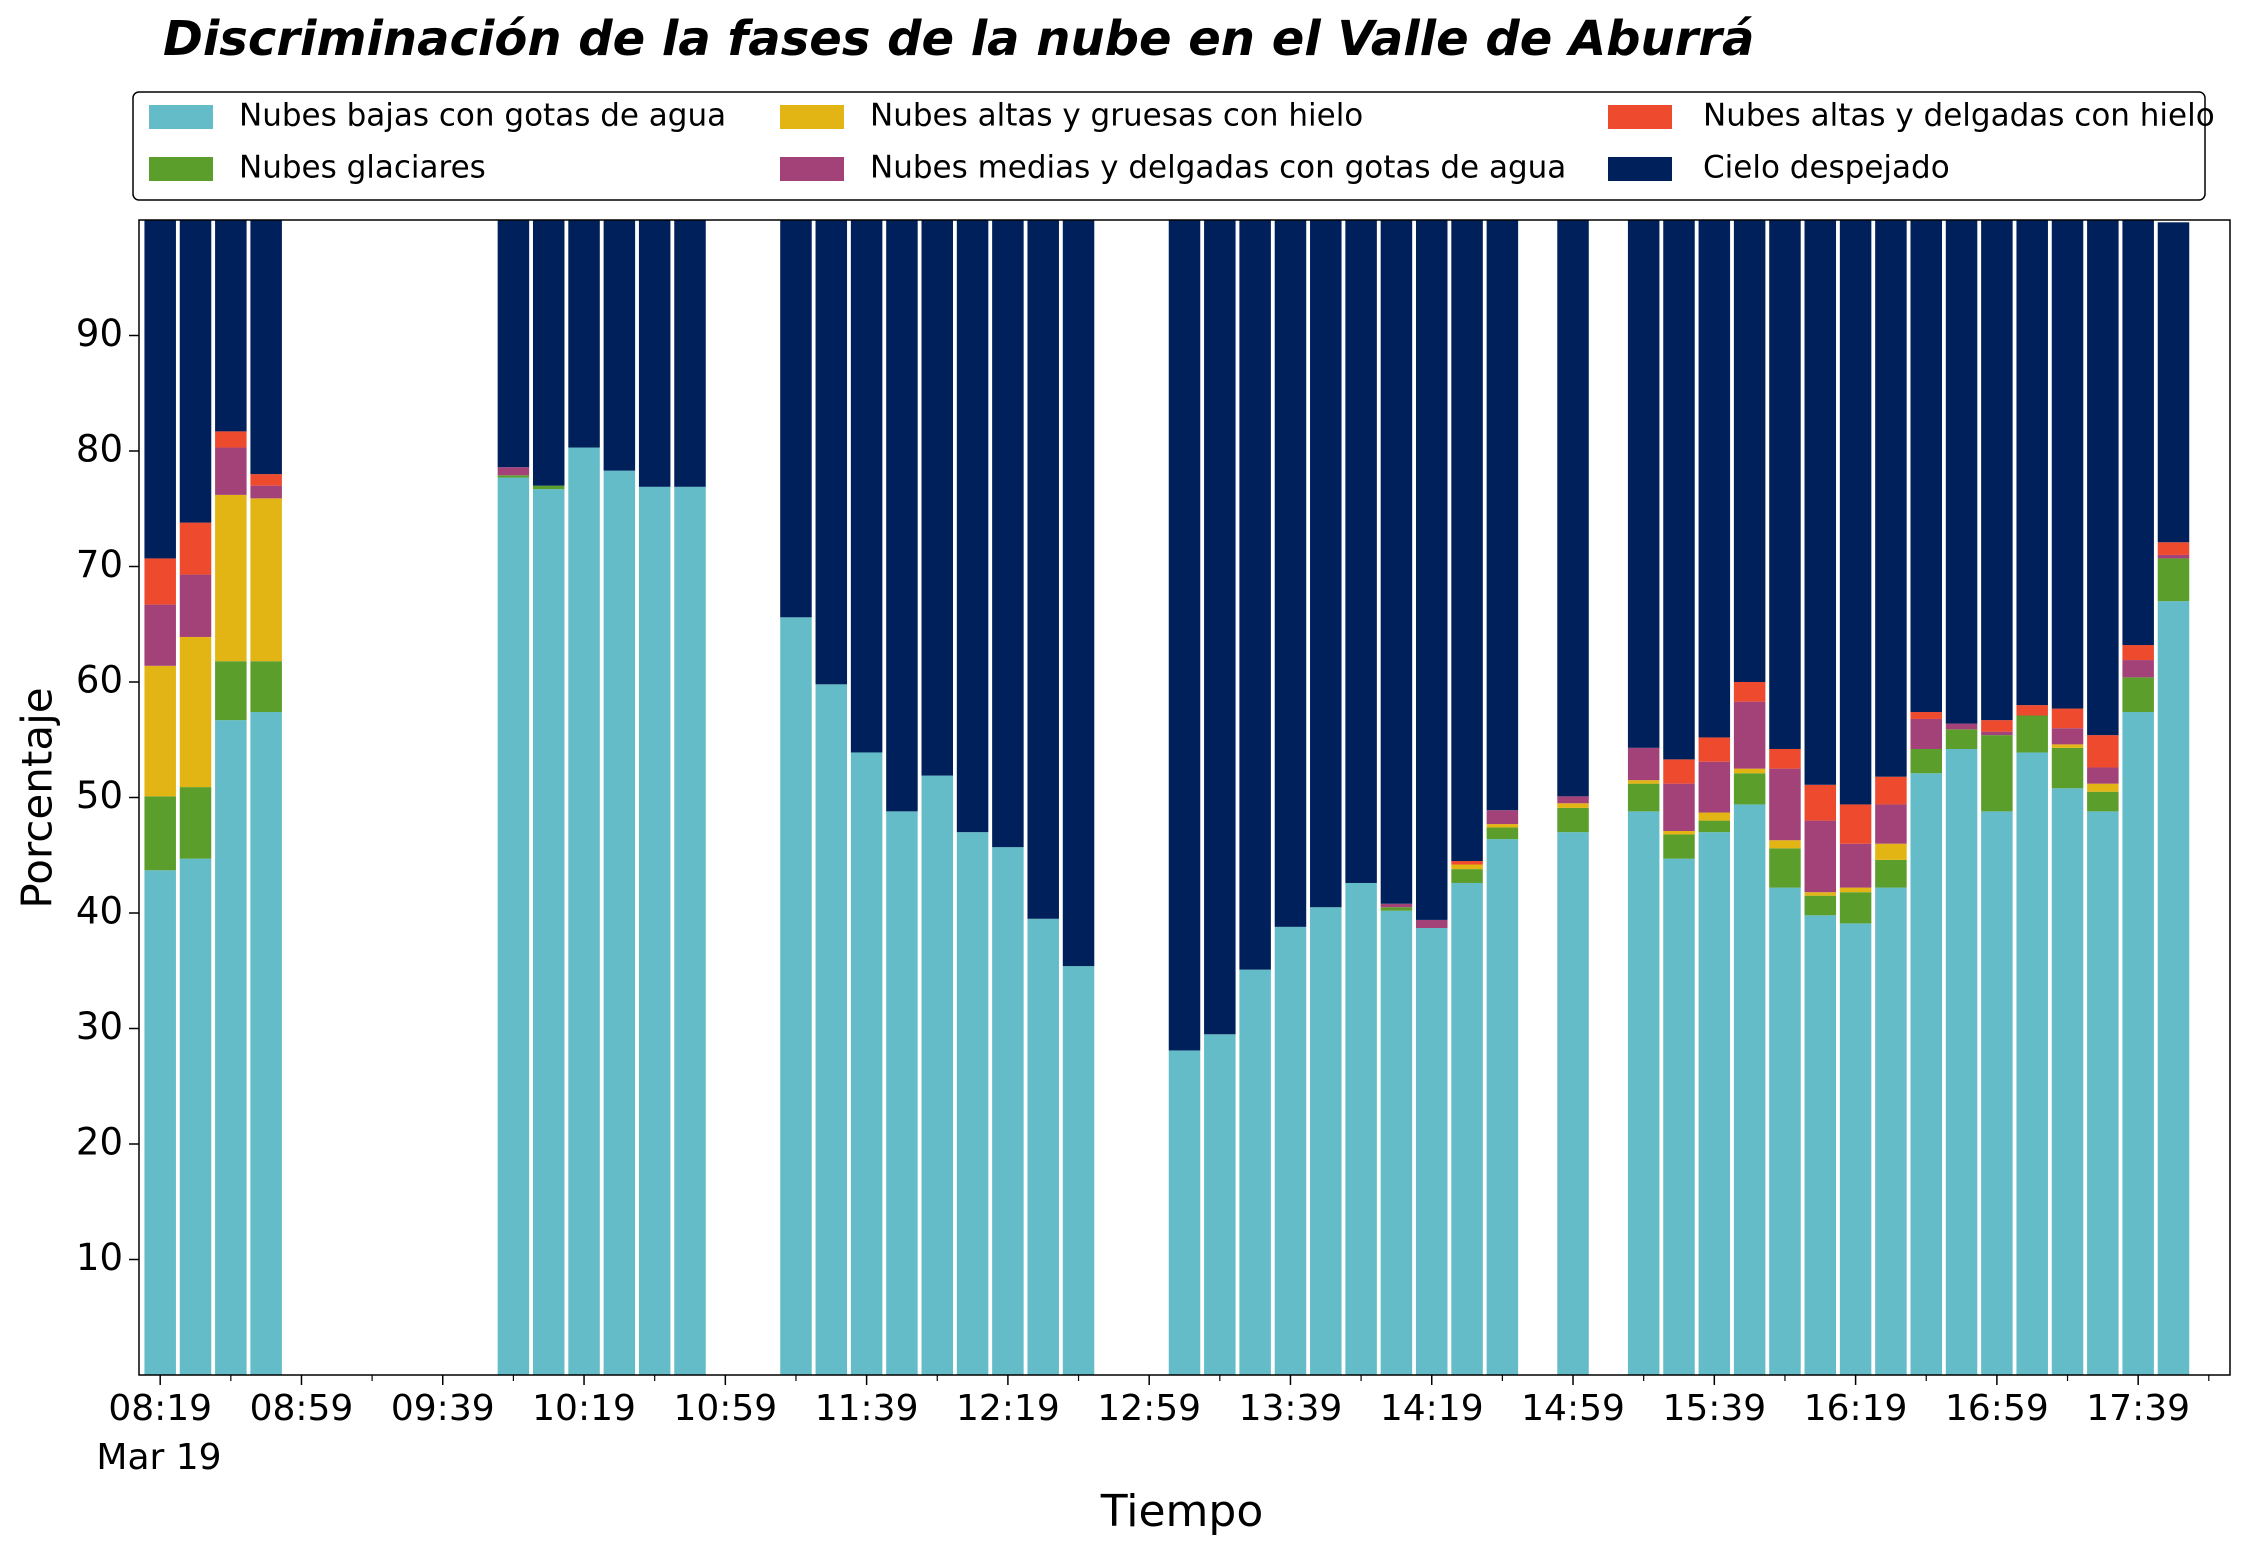  I want to click on legend-label: Nubes bajas con gotas de agua, so click(482, 116).